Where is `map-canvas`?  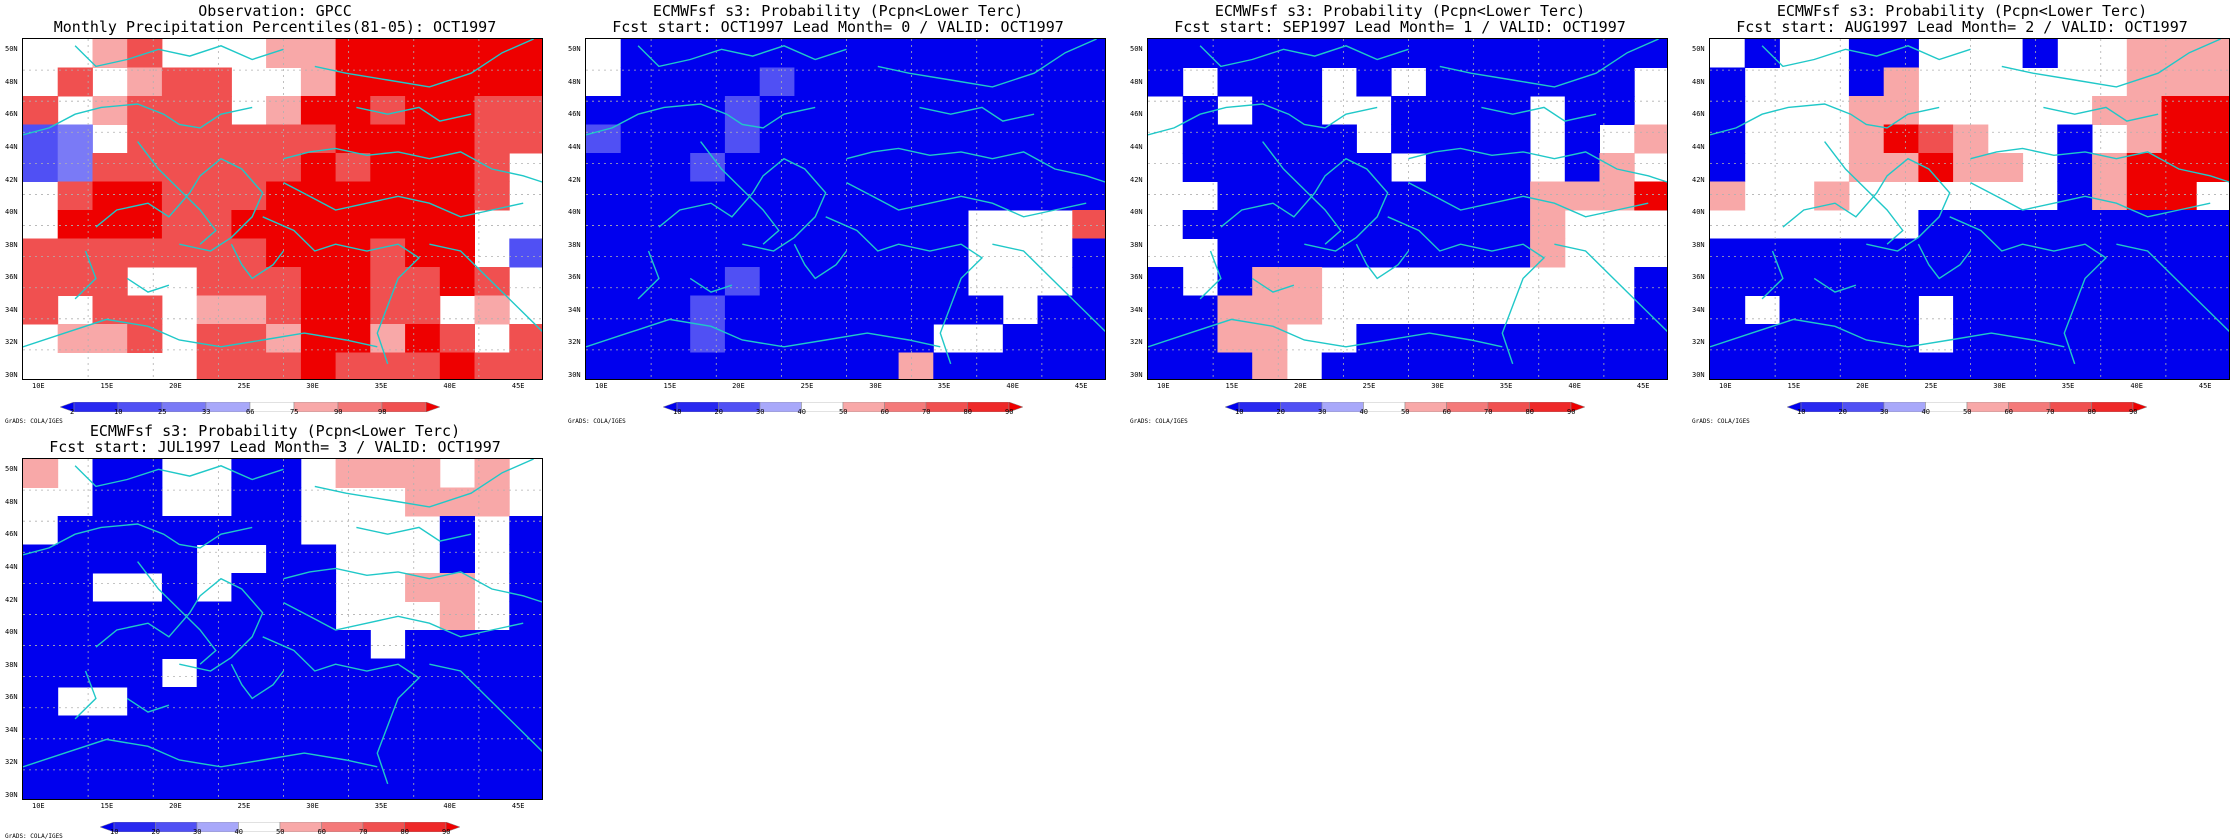 map-canvas is located at coordinates (1407, 209).